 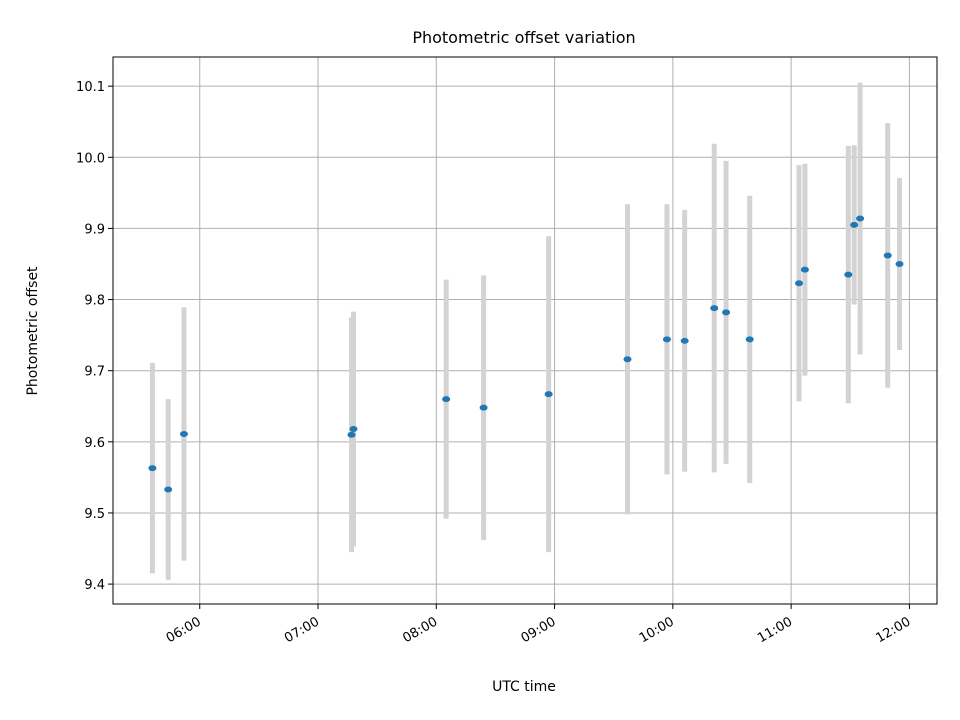 What do you see at coordinates (94, 585) in the screenshot?
I see `y-tick-label: 9.4` at bounding box center [94, 585].